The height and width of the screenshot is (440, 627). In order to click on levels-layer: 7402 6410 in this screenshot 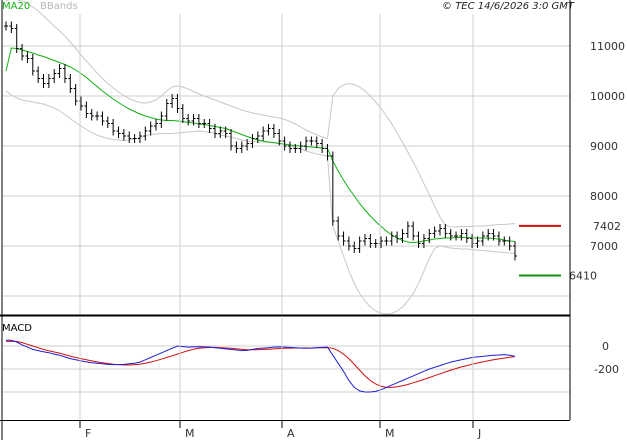, I will do `click(570, 251)`.